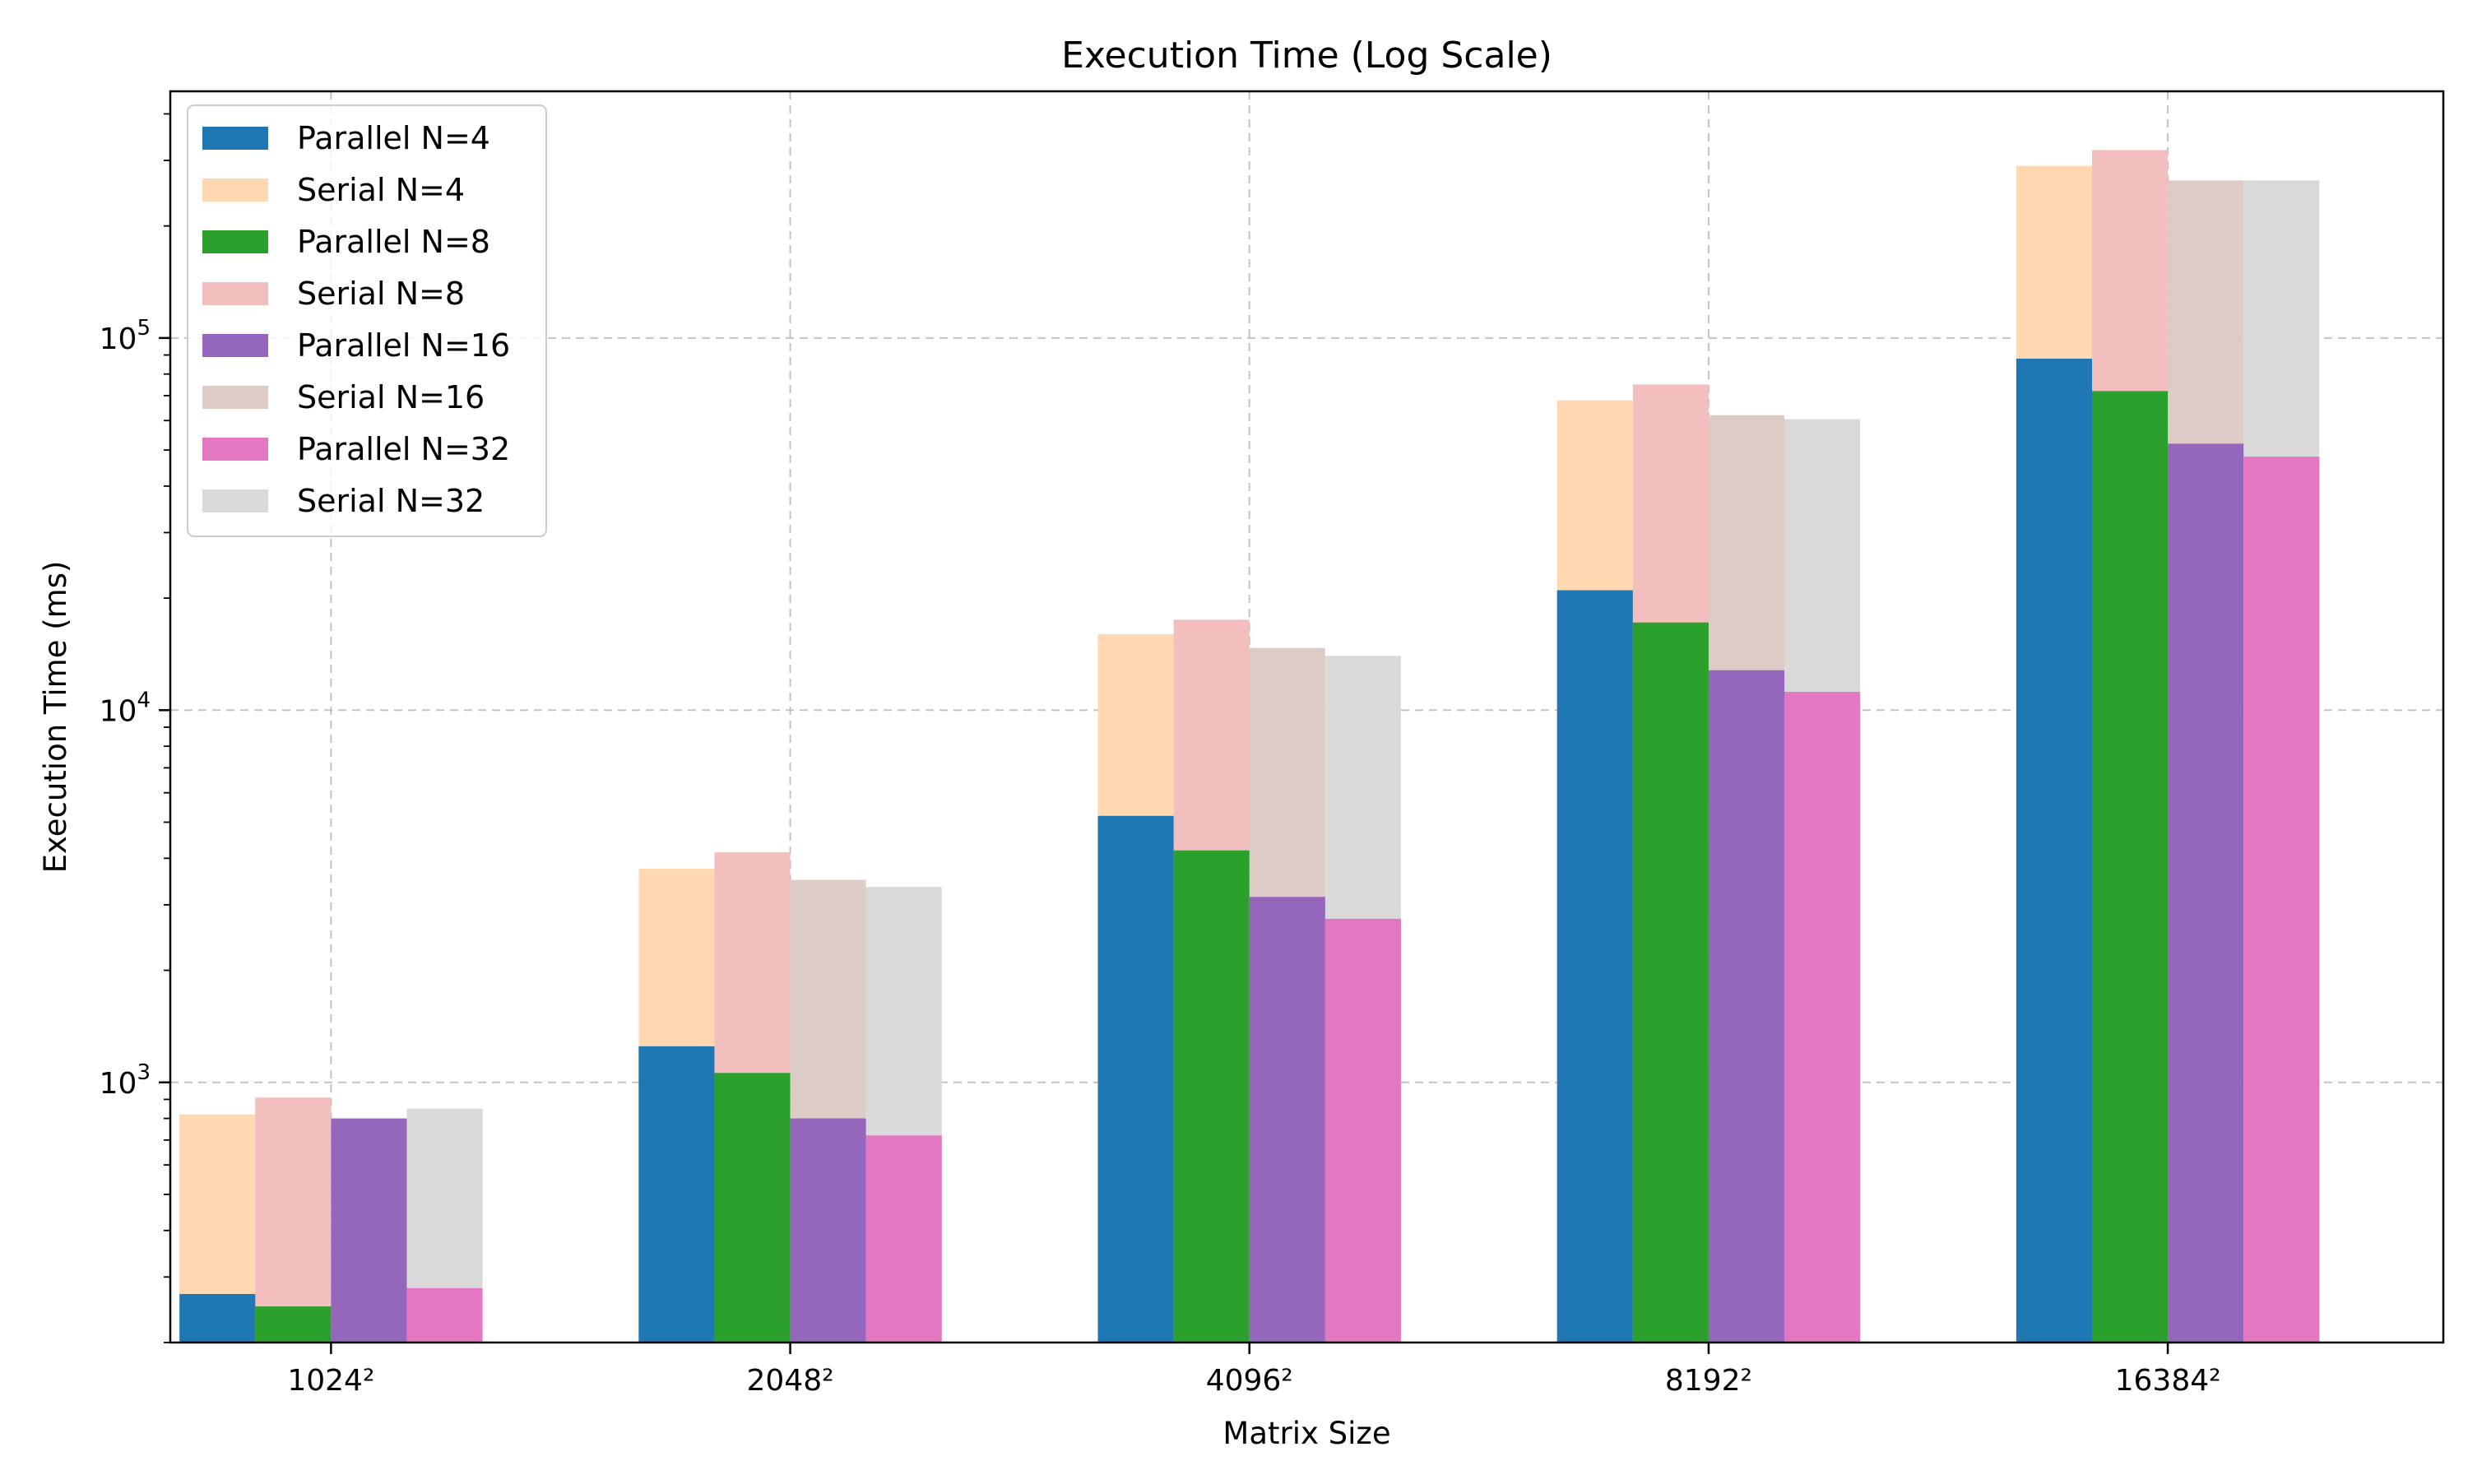  Describe the element at coordinates (381, 294) in the screenshot. I see `legend-entry: Serial N=8` at that location.